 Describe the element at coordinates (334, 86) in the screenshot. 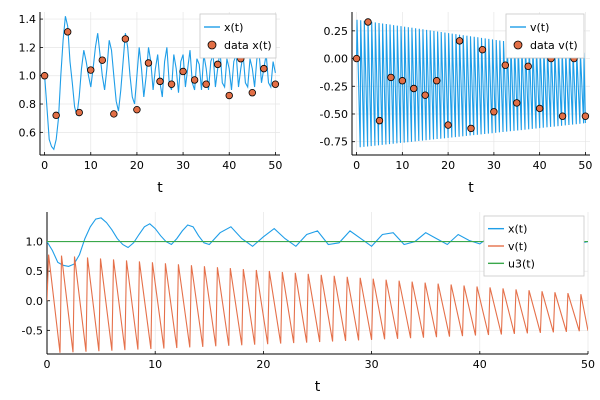

I see `y-tick-label: -0.25` at that location.